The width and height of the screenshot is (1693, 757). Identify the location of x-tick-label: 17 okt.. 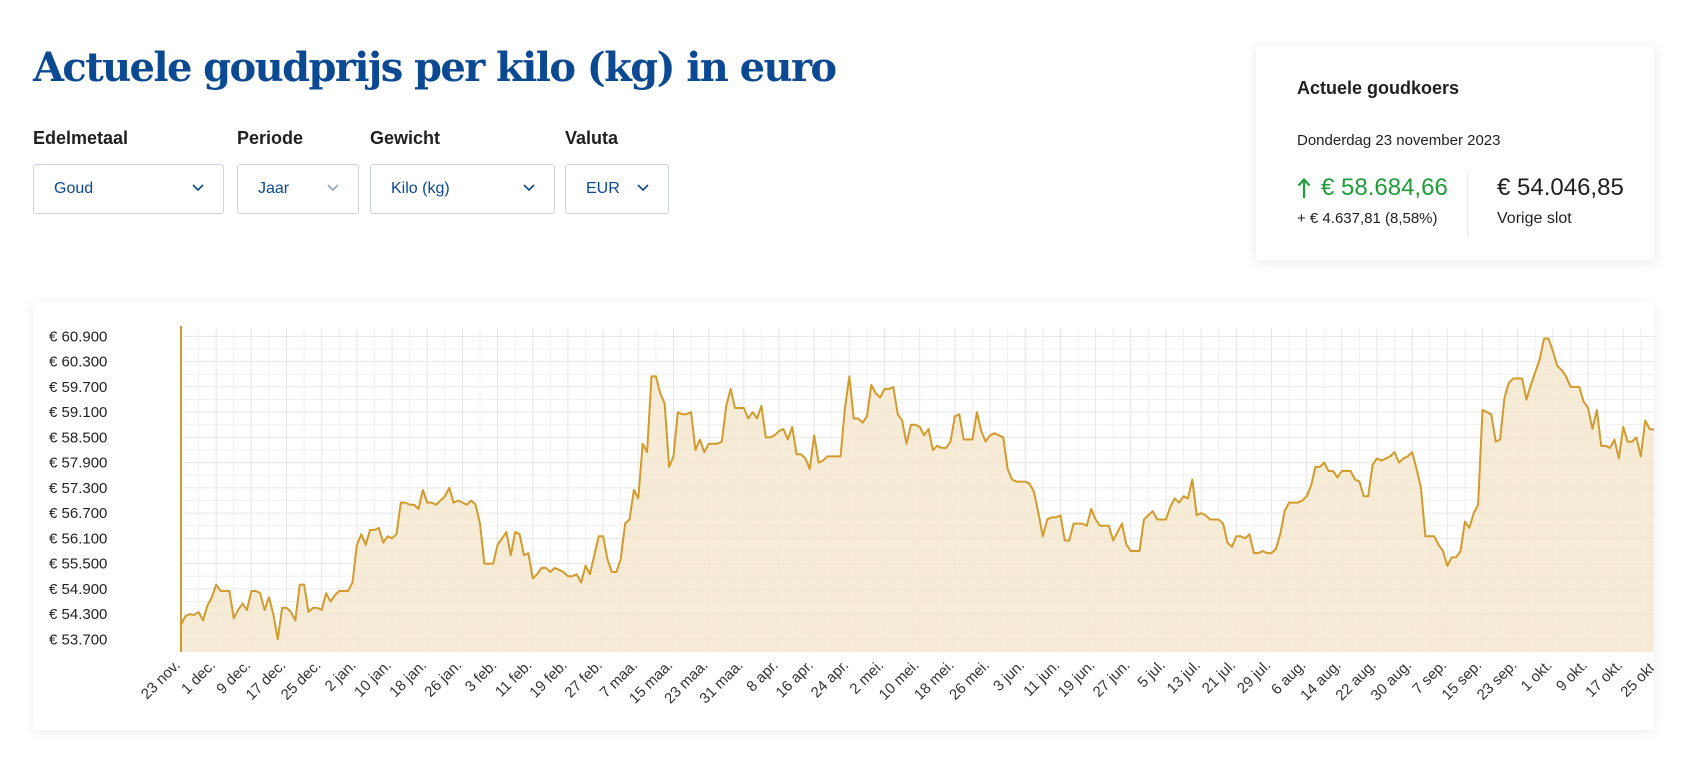
(1604, 679).